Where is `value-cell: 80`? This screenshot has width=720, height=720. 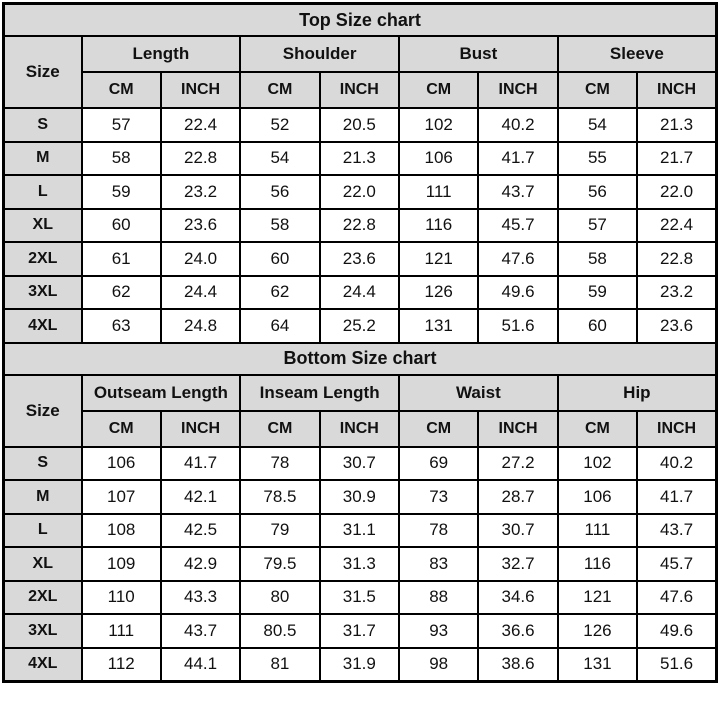
value-cell: 80 is located at coordinates (280, 597).